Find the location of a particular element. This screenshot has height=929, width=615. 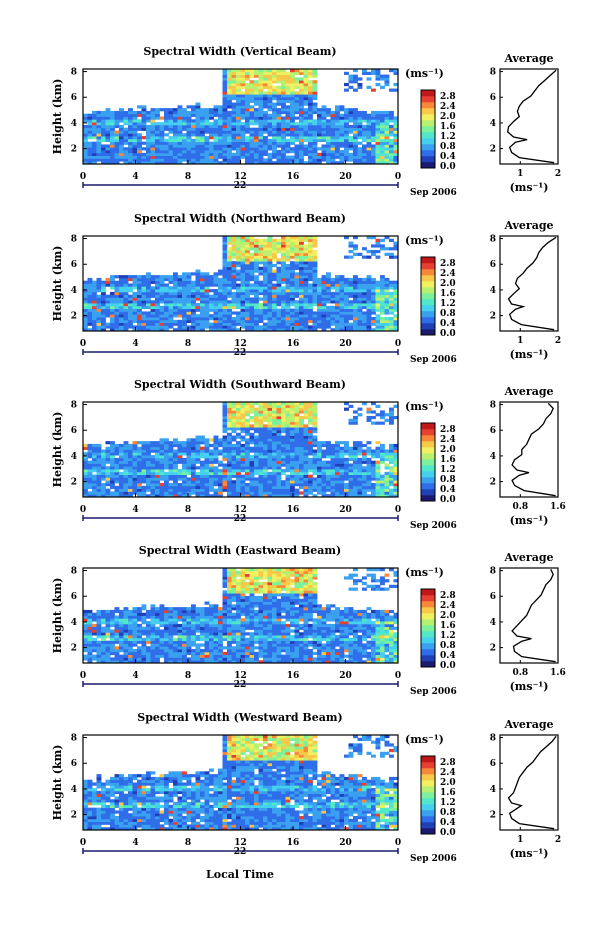

avg-x-tick-label: 1 is located at coordinates (520, 341).